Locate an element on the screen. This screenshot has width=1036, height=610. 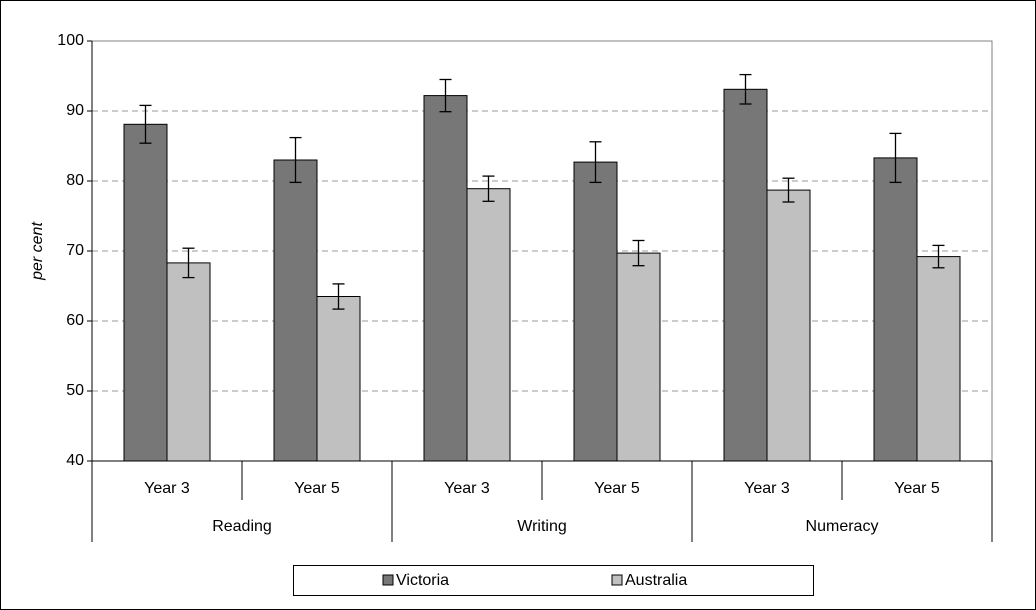
y-tick-label: 100 is located at coordinates (70, 40).